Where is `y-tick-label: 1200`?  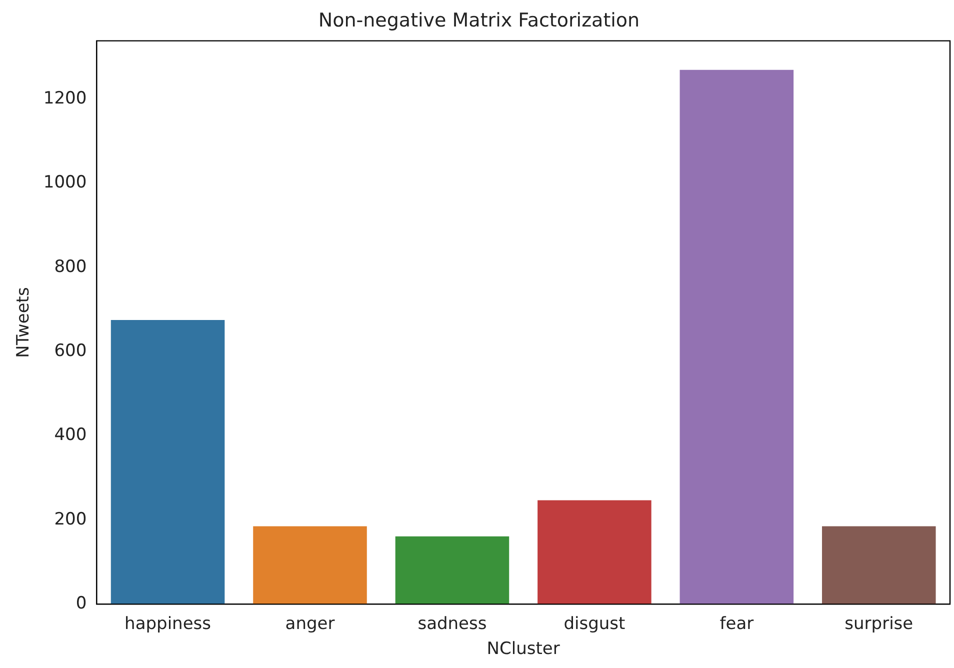
y-tick-label: 1200 is located at coordinates (65, 98).